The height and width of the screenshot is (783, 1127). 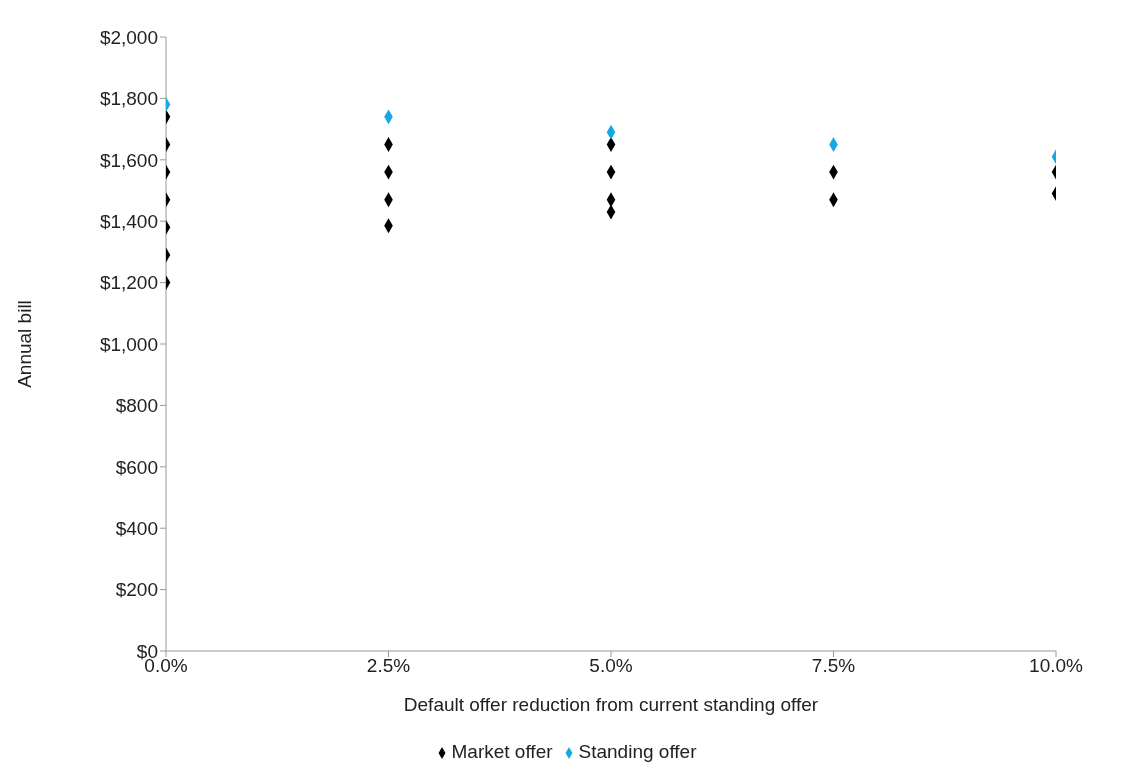 What do you see at coordinates (128, 221) in the screenshot?
I see `y-tick-label: $1,400` at bounding box center [128, 221].